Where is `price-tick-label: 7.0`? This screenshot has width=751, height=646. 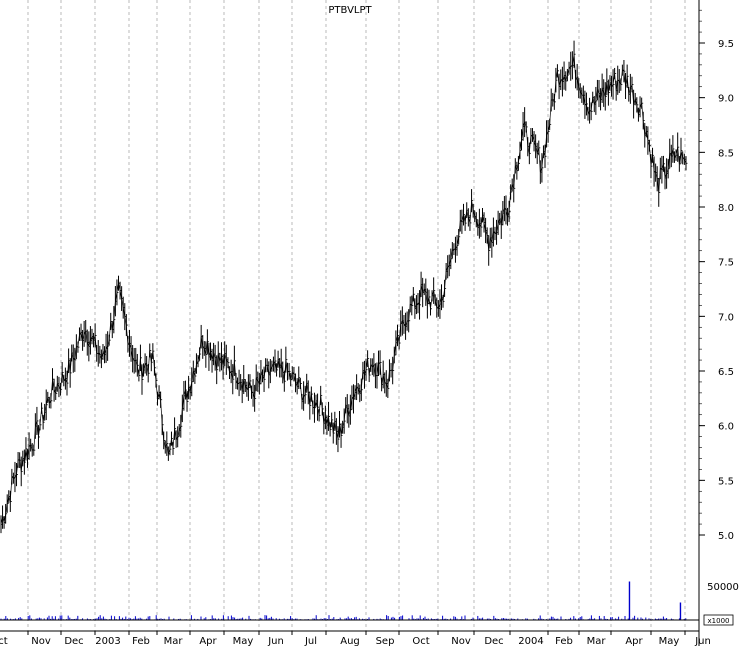
price-tick-label: 7.0 is located at coordinates (726, 317).